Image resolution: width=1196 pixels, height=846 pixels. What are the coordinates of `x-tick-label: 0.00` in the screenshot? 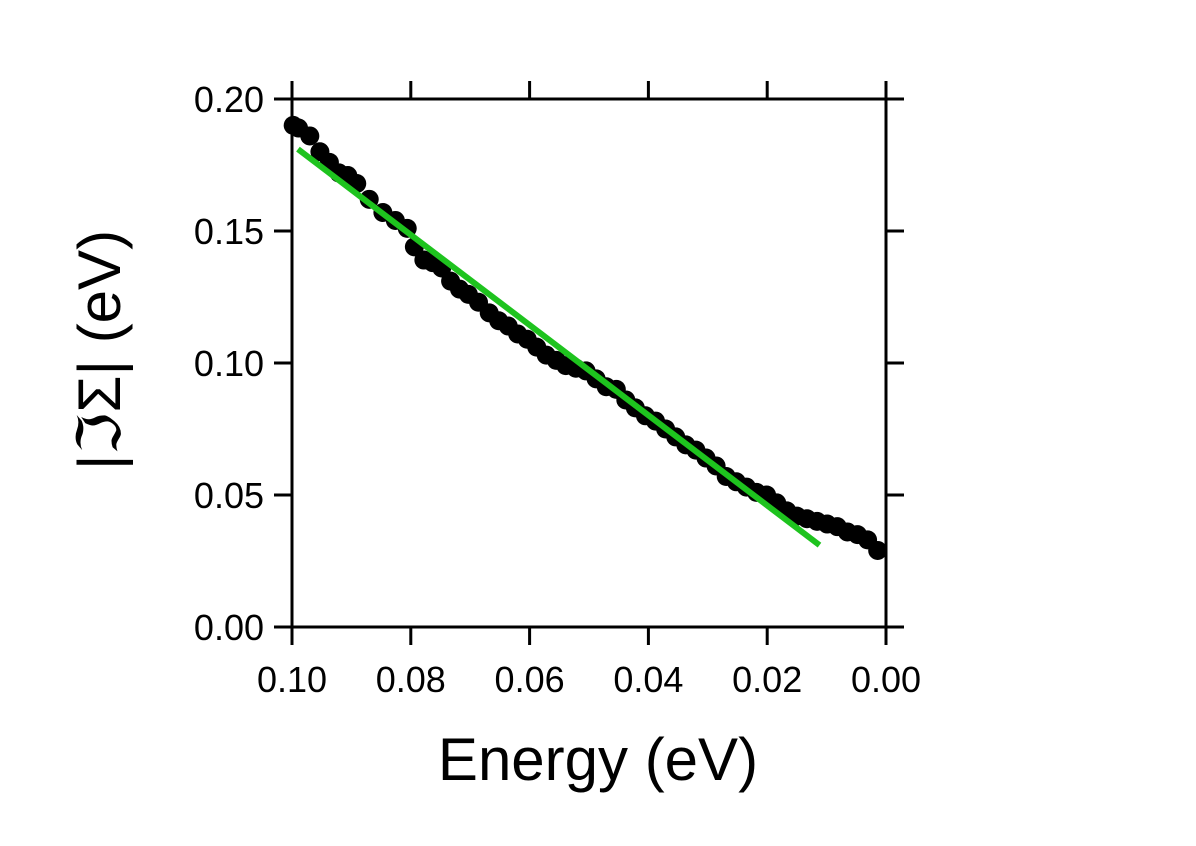 It's located at (886, 679).